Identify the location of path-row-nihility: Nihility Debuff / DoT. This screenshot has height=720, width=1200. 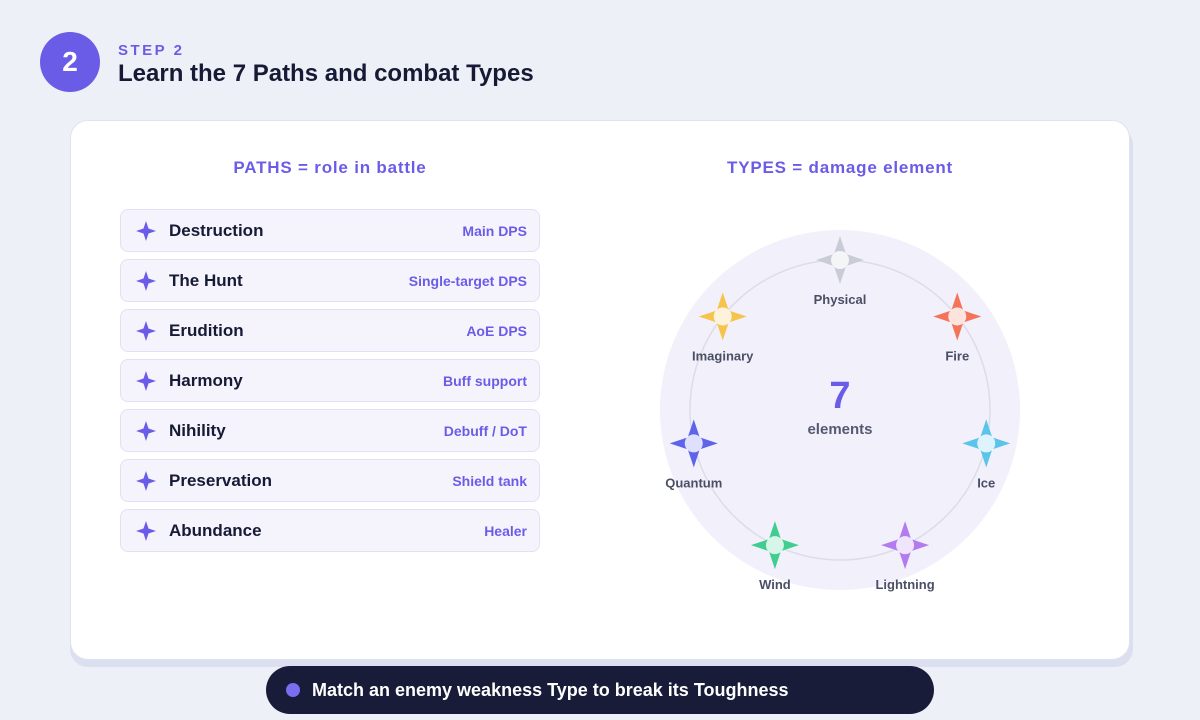
(330, 430).